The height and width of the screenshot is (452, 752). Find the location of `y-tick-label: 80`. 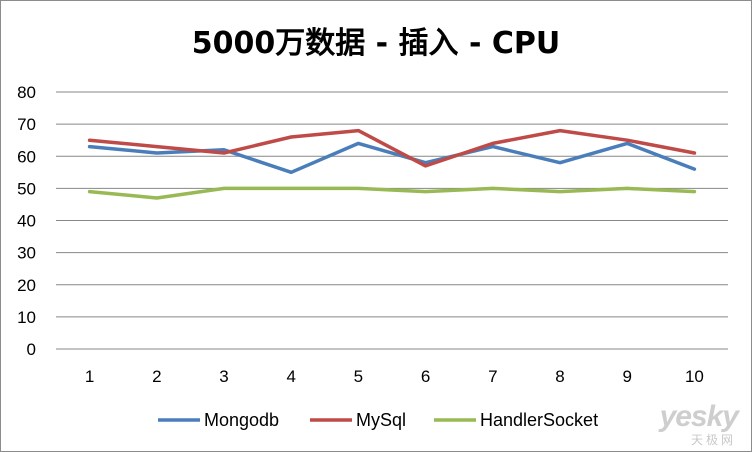

y-tick-label: 80 is located at coordinates (26, 92).